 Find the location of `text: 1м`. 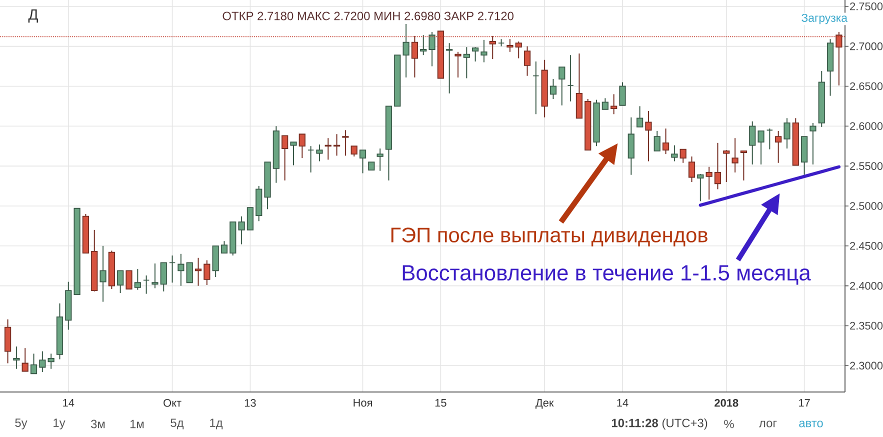

text: 1м is located at coordinates (137, 424).